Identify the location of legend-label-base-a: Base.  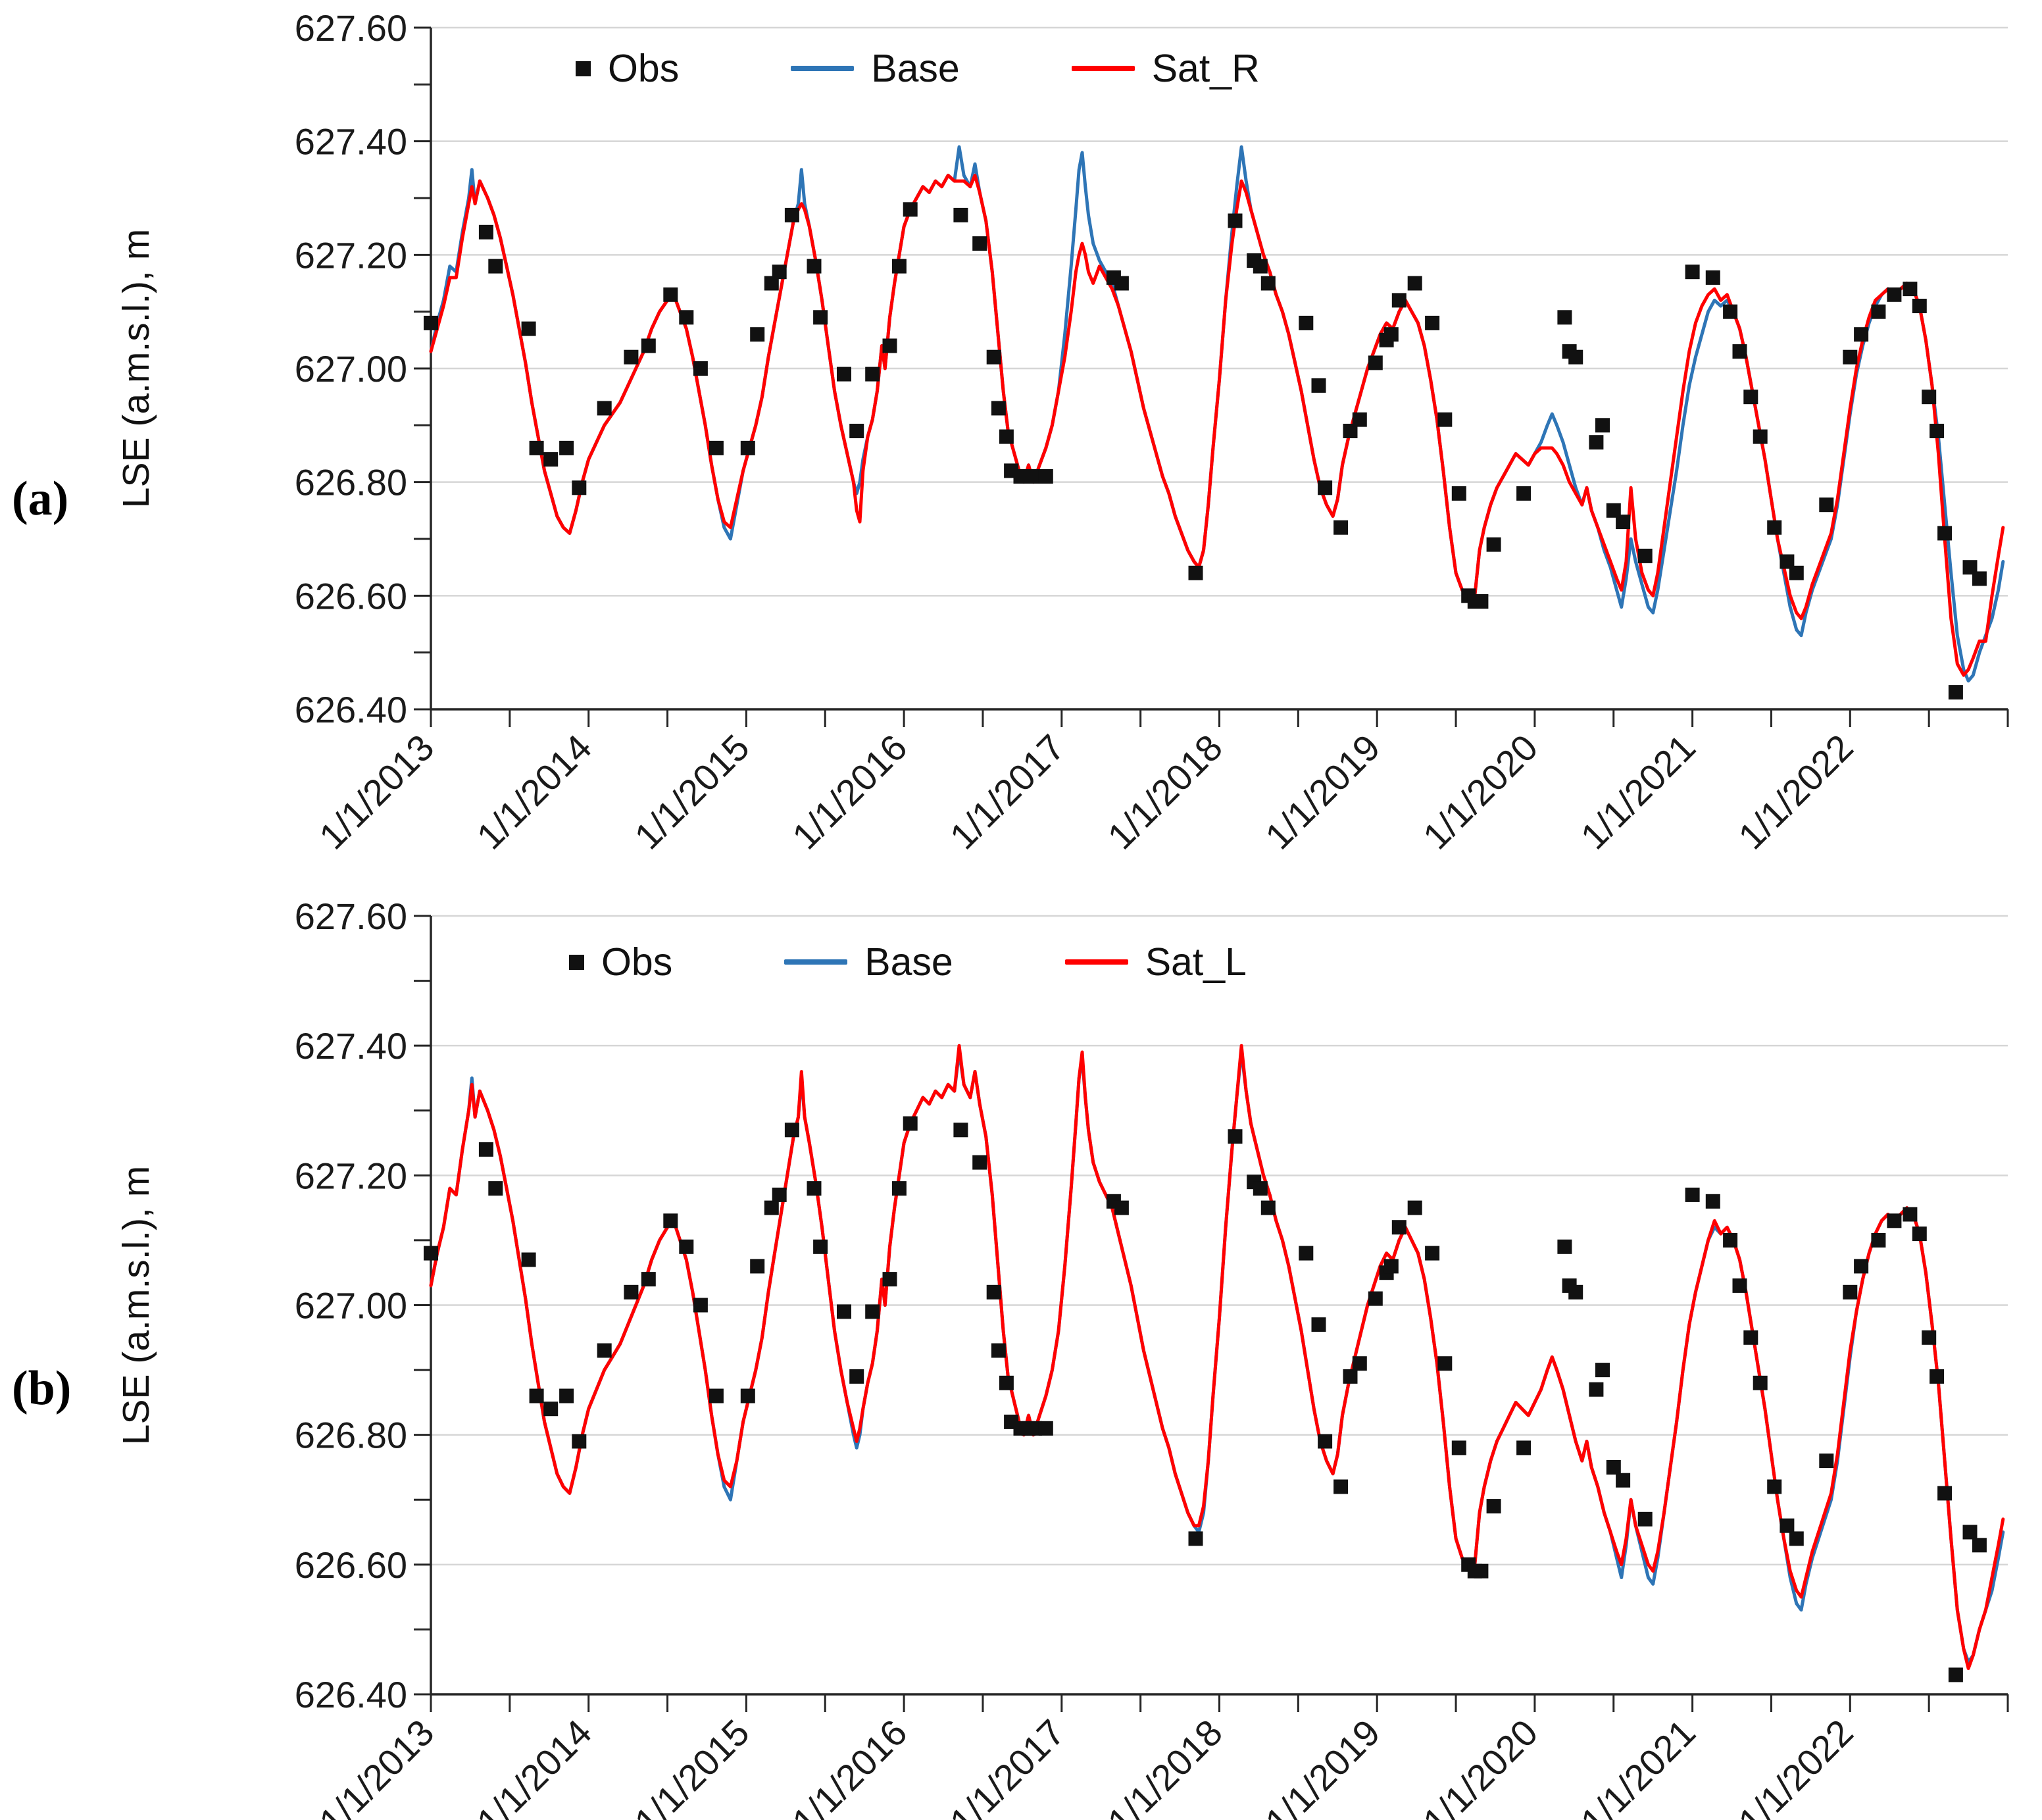
(915, 68).